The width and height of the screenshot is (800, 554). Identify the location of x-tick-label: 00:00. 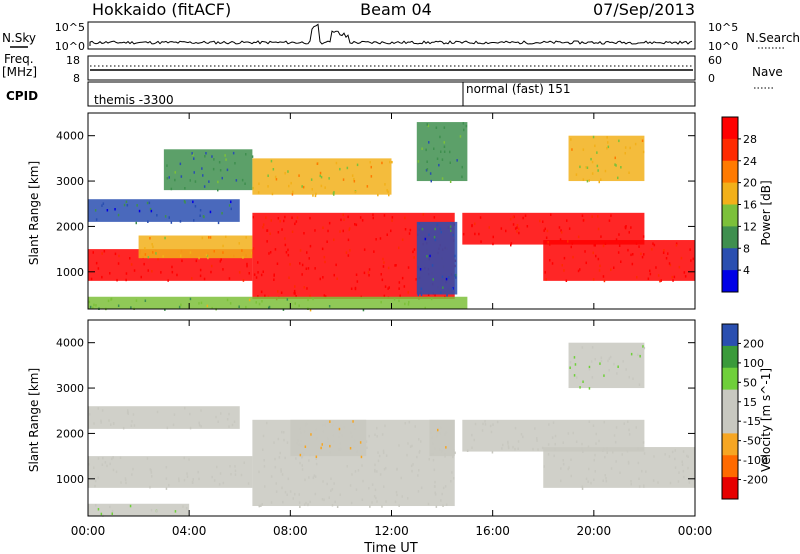
(88, 531).